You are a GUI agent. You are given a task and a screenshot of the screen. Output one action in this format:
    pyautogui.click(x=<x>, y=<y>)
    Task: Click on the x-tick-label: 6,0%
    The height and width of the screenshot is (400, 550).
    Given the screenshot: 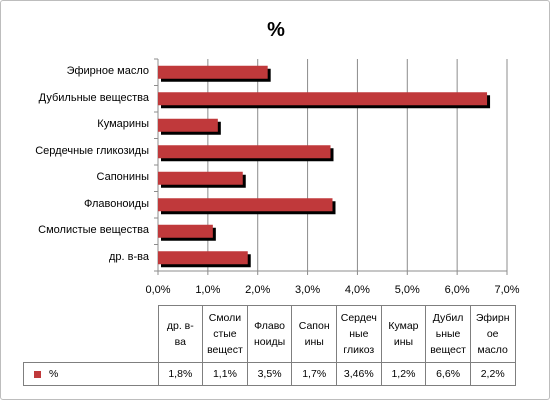 What is the action you would take?
    pyautogui.click(x=457, y=290)
    